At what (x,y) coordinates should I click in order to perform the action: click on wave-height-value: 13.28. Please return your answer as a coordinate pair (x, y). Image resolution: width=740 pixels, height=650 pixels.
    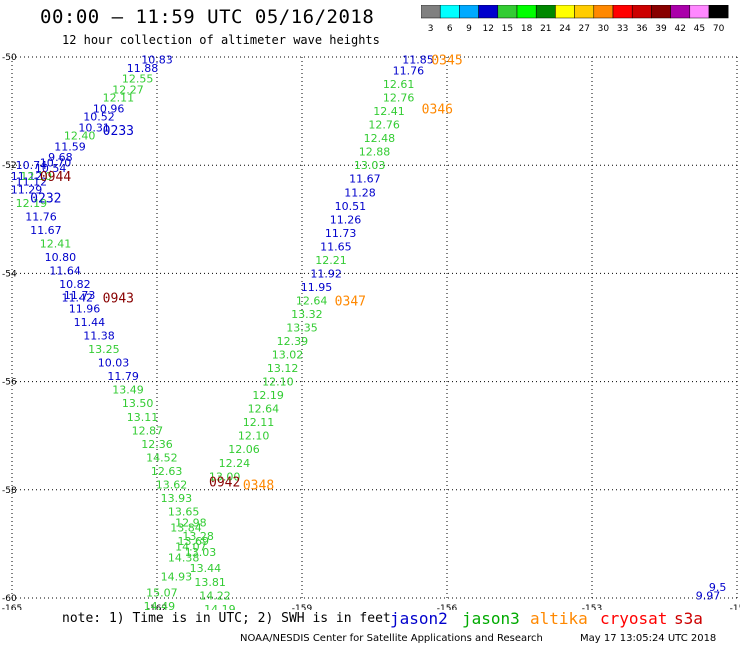
    Looking at the image, I should click on (198, 536).